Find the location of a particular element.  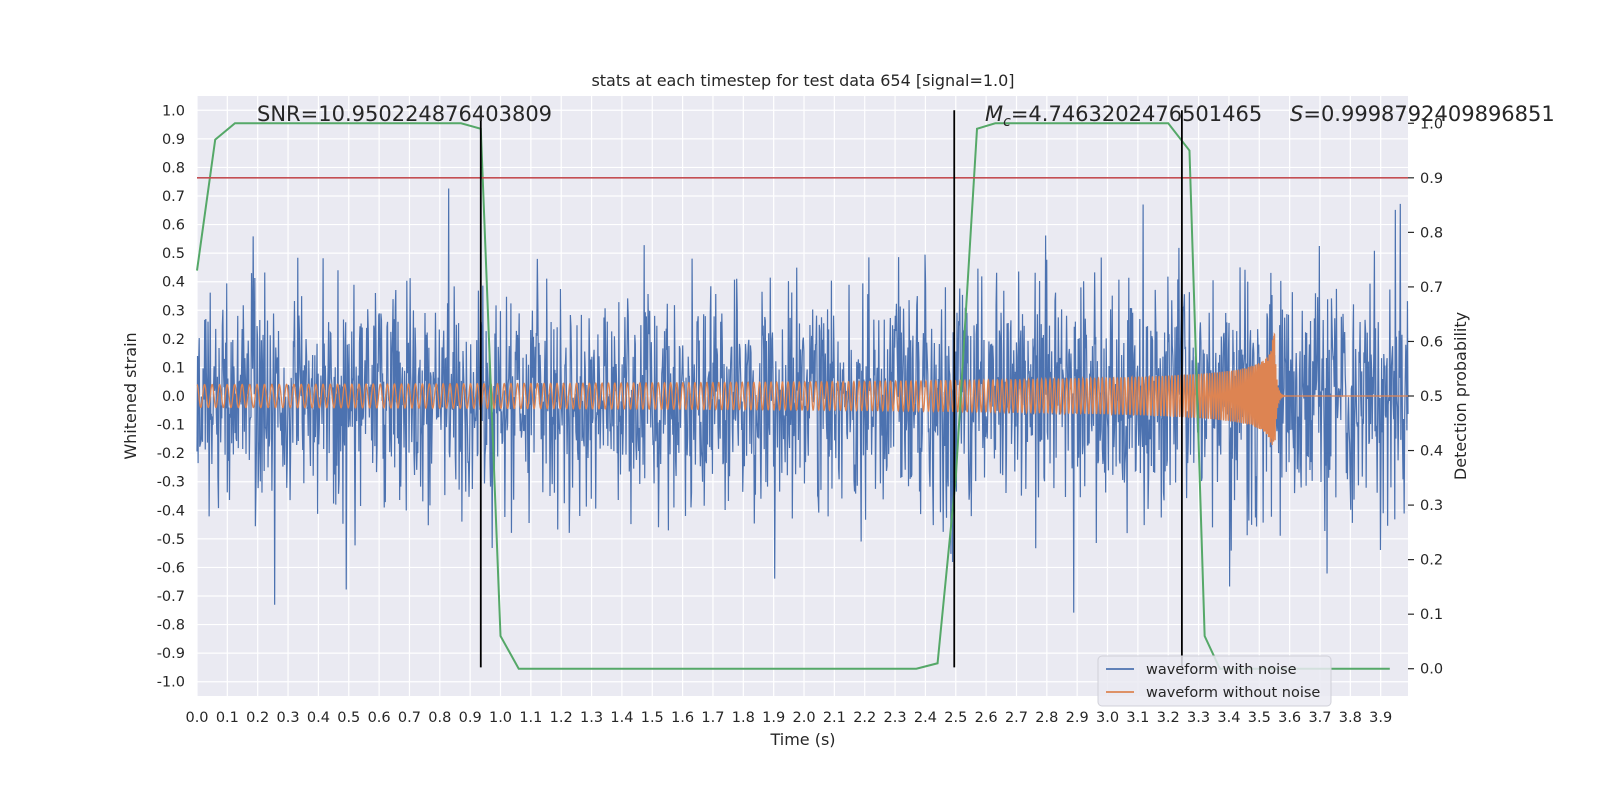

x-tick-label: 1.4 is located at coordinates (621, 718).